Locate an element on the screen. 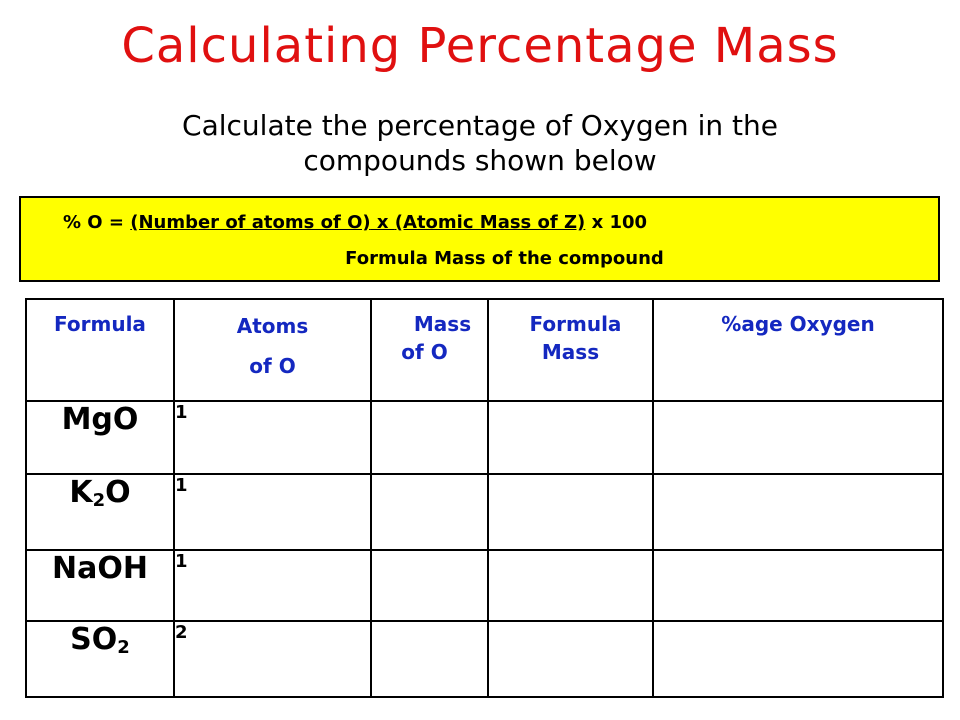 The image size is (960, 720). header-atoms: Atoms of O is located at coordinates (272, 350).